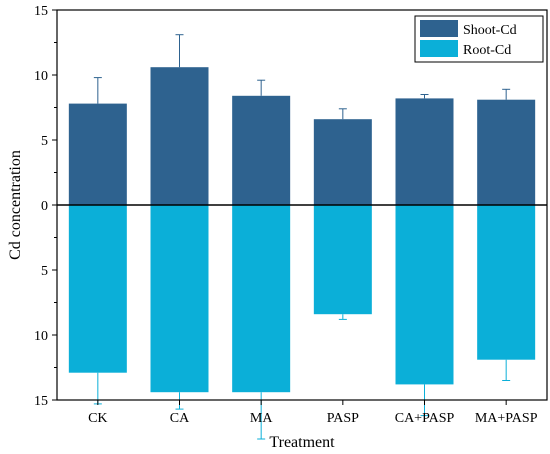  I want to click on legend-label-shoot-cd: Shoot-Cd, so click(490, 30).